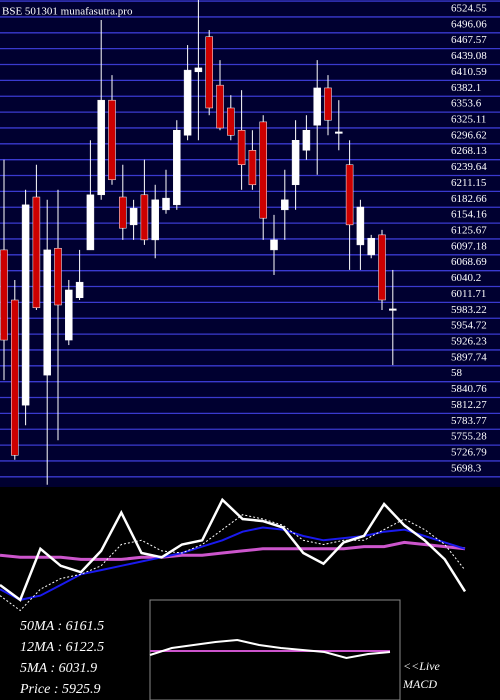  Describe the element at coordinates (469, 389) in the screenshot. I see `y-tick-label: 5840.76` at that location.